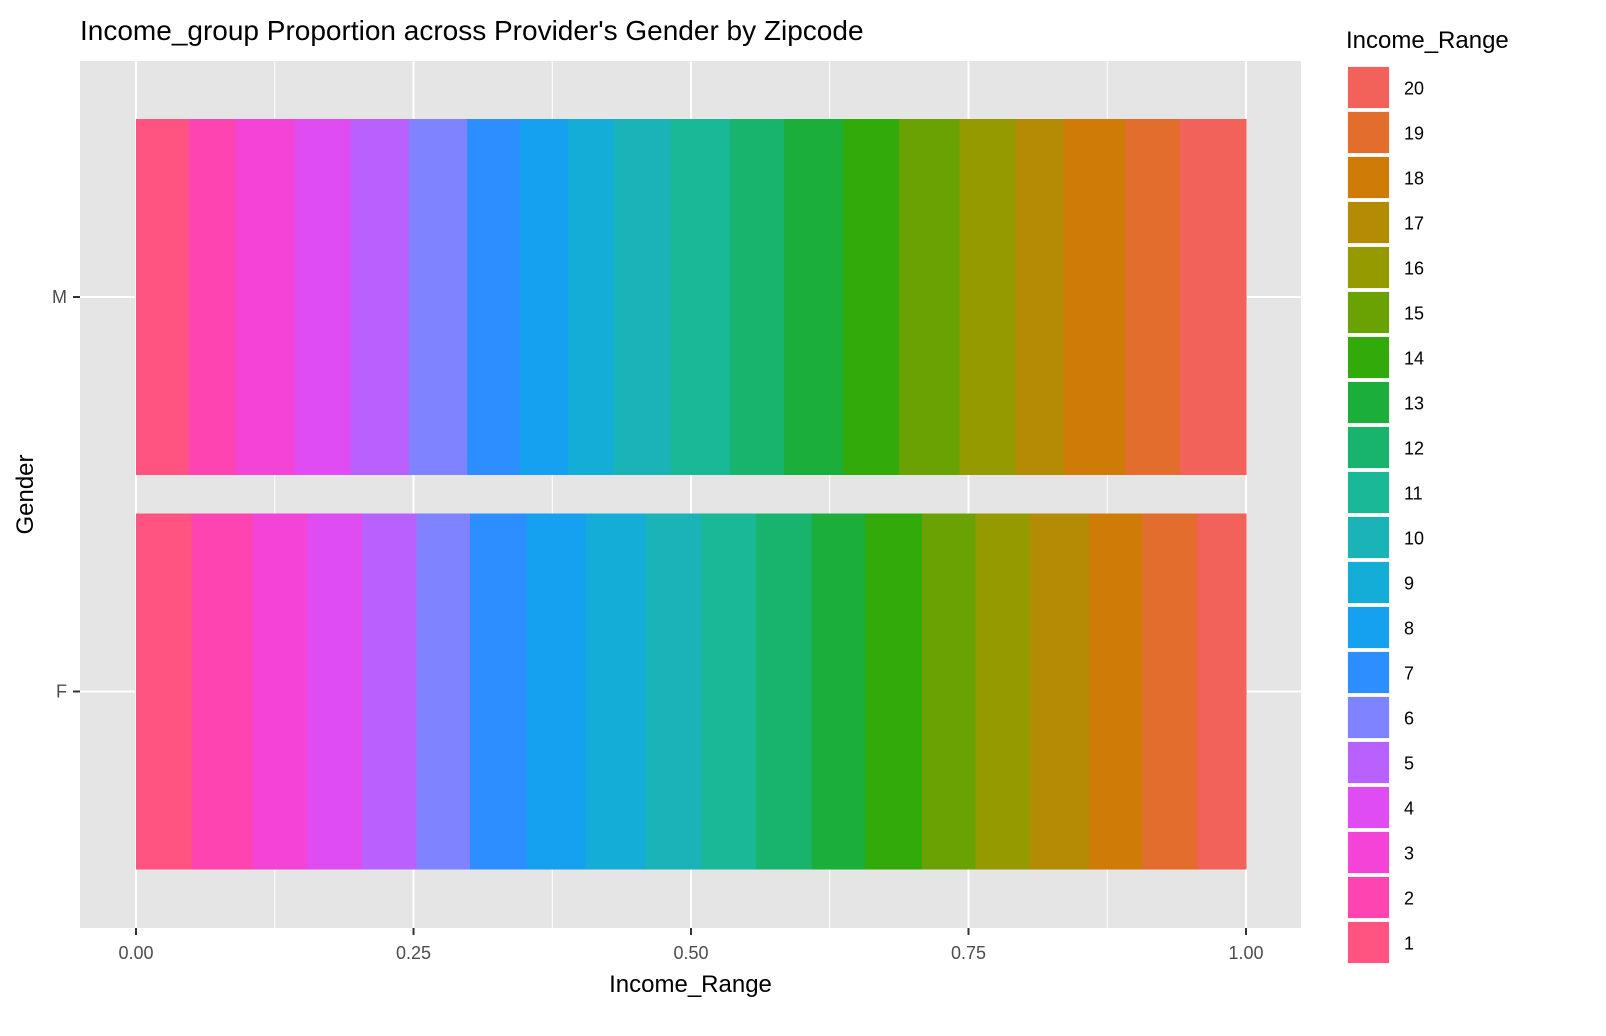  I want to click on legend-label-15: 15, so click(1414, 314).